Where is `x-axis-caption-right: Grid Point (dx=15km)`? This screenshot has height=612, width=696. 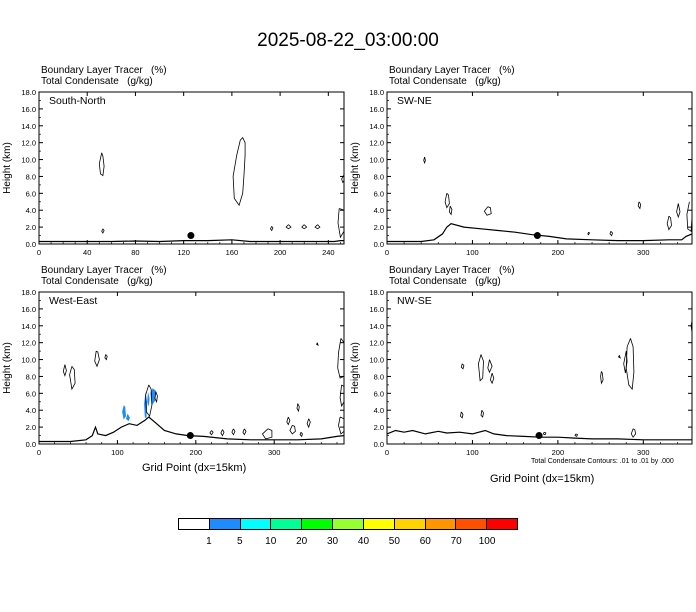
x-axis-caption-right: Grid Point (dx=15km) is located at coordinates (542, 479).